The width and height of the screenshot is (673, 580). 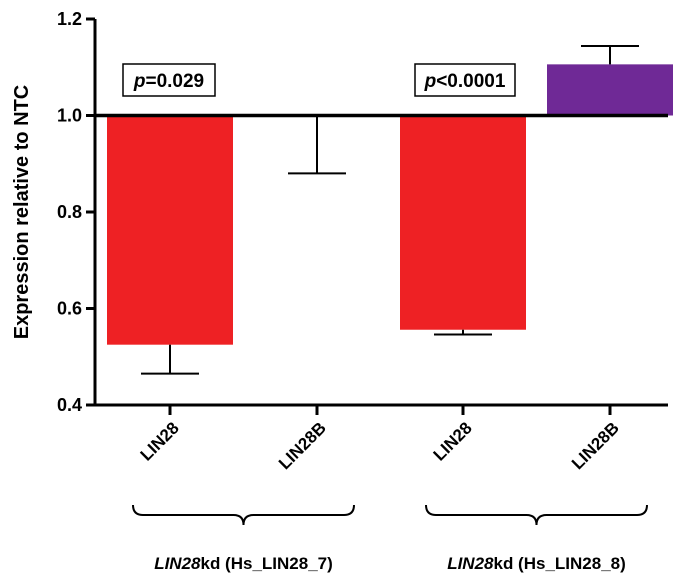 I want to click on group-label: LIN28kd (Hs_LIN28_7), so click(x=243, y=563).